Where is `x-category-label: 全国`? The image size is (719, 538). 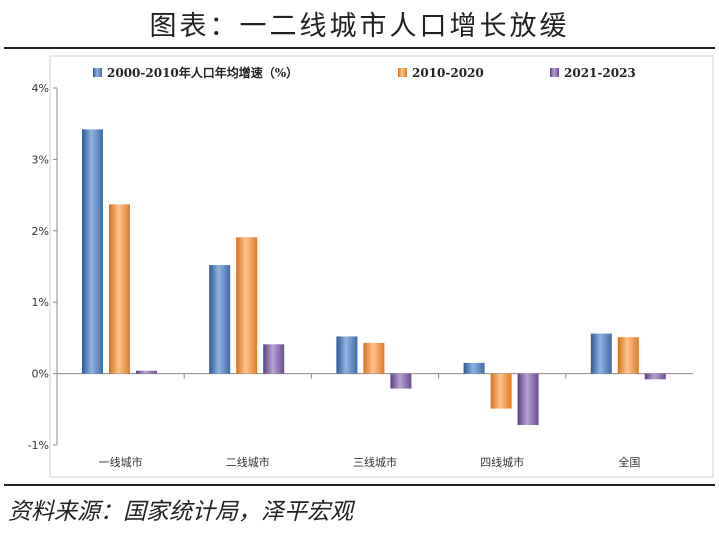
x-category-label: 全国 is located at coordinates (629, 462).